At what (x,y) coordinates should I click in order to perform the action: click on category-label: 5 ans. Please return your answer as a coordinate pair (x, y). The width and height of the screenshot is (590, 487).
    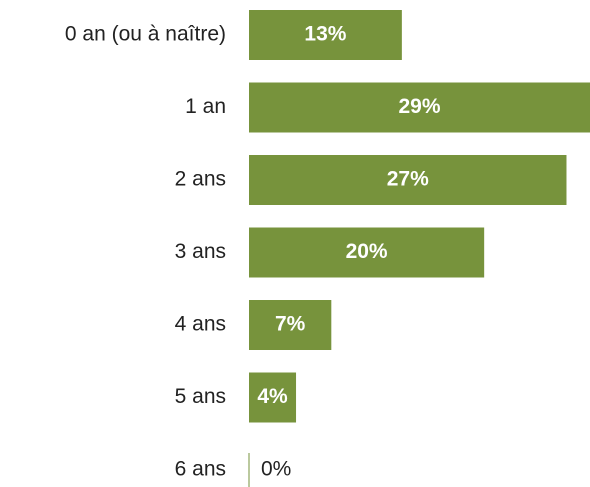
    Looking at the image, I should click on (200, 396).